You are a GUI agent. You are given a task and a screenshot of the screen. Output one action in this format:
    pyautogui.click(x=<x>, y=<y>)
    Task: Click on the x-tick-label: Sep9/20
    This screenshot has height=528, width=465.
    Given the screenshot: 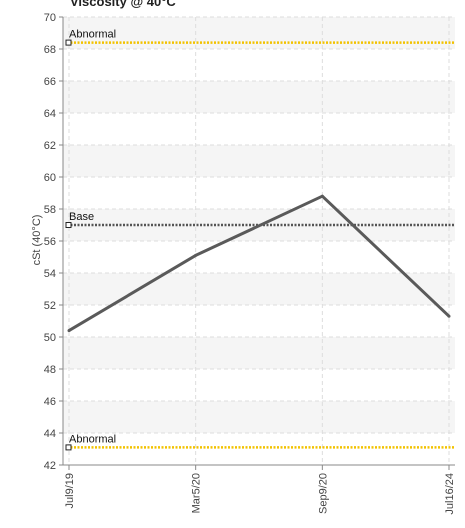 What is the action you would take?
    pyautogui.click(x=323, y=493)
    